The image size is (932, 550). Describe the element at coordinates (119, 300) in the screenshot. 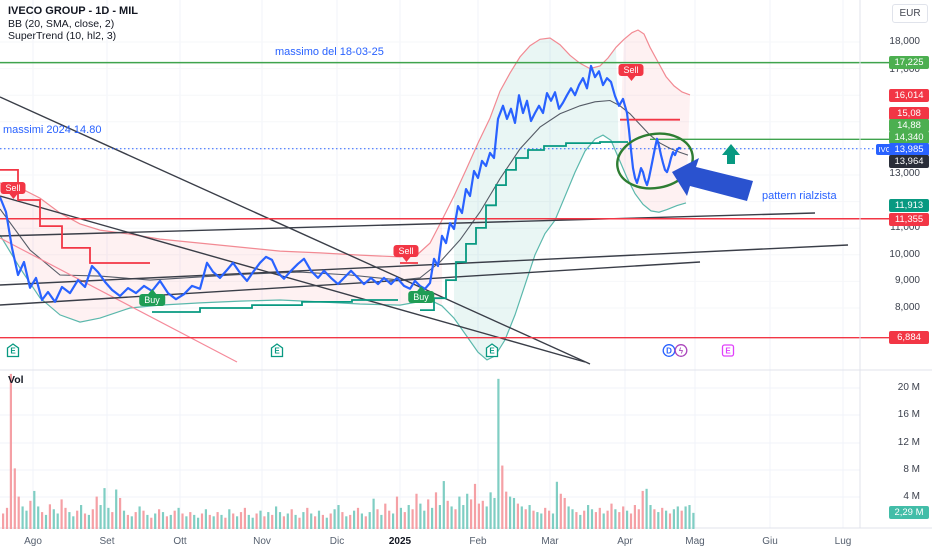

I see `trendline-pink` at that location.